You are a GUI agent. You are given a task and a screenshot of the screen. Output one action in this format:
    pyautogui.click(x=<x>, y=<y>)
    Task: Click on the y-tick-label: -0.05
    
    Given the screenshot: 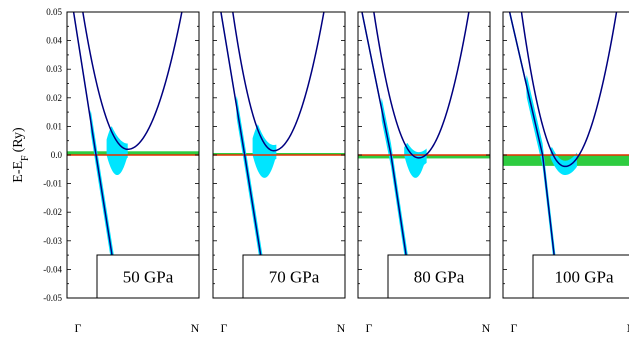 What is the action you would take?
    pyautogui.click(x=52, y=298)
    